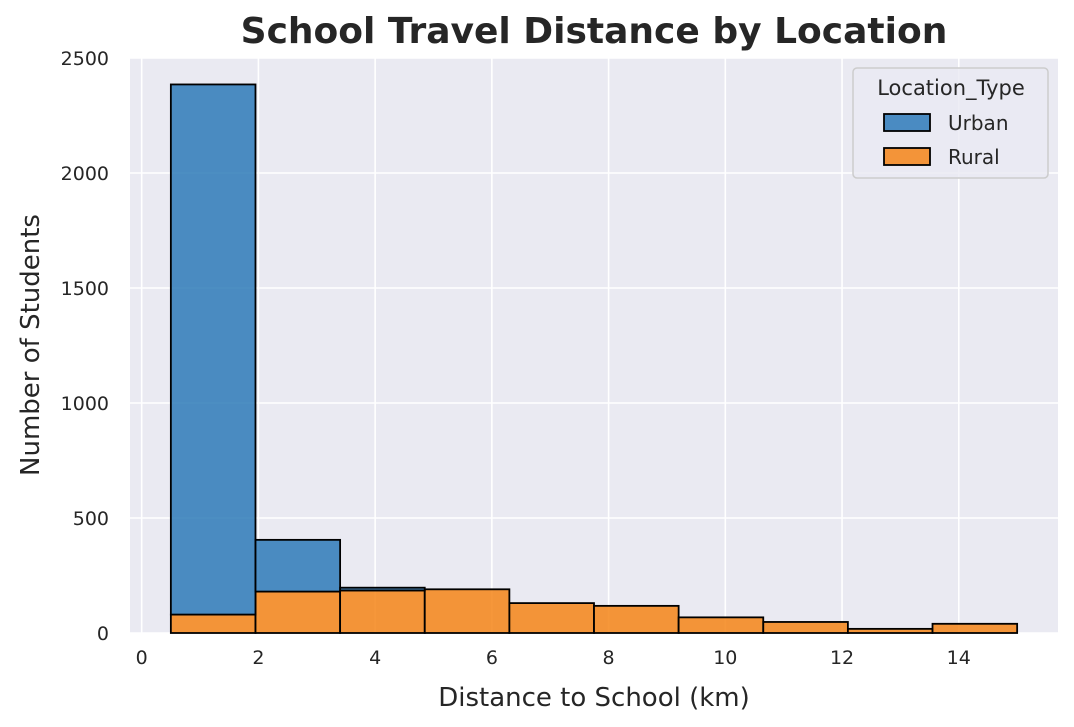 The width and height of the screenshot is (1074, 727). I want to click on x-tick-label: 2, so click(258, 658).